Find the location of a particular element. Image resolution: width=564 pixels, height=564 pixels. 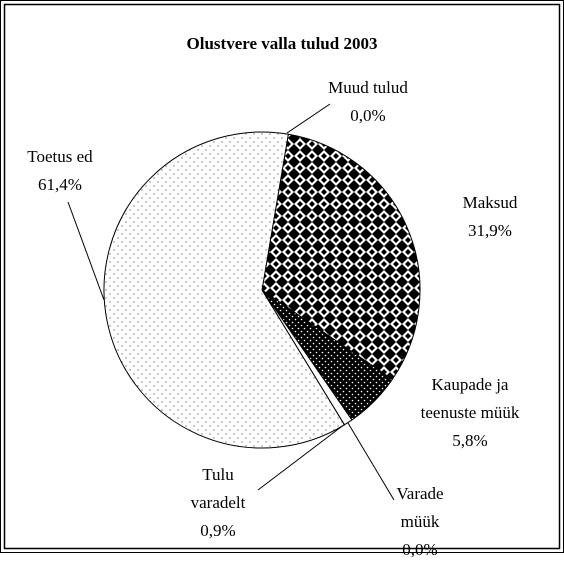

value-label: 5,8% is located at coordinates (470, 440).